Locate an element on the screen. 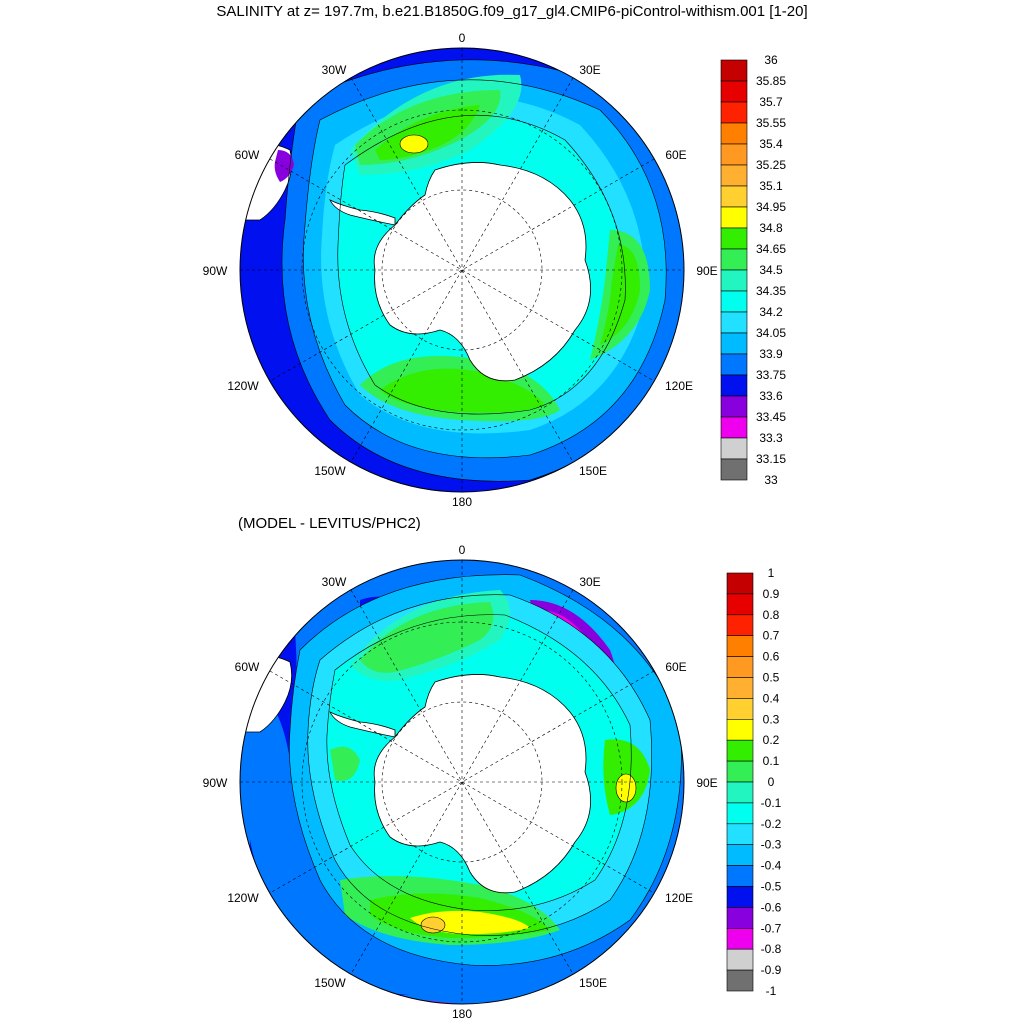 The image size is (1024, 1024). colorbar-label: 34.5 is located at coordinates (771, 270).